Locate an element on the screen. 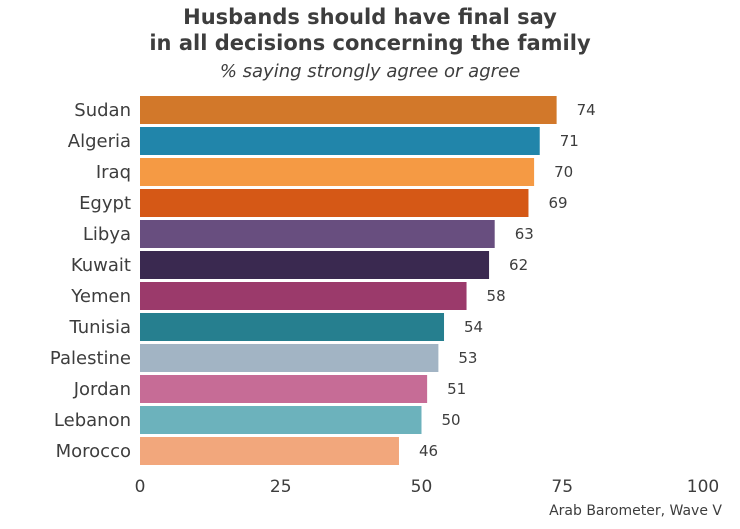 The height and width of the screenshot is (529, 740). bar-algeria is located at coordinates (340, 141).